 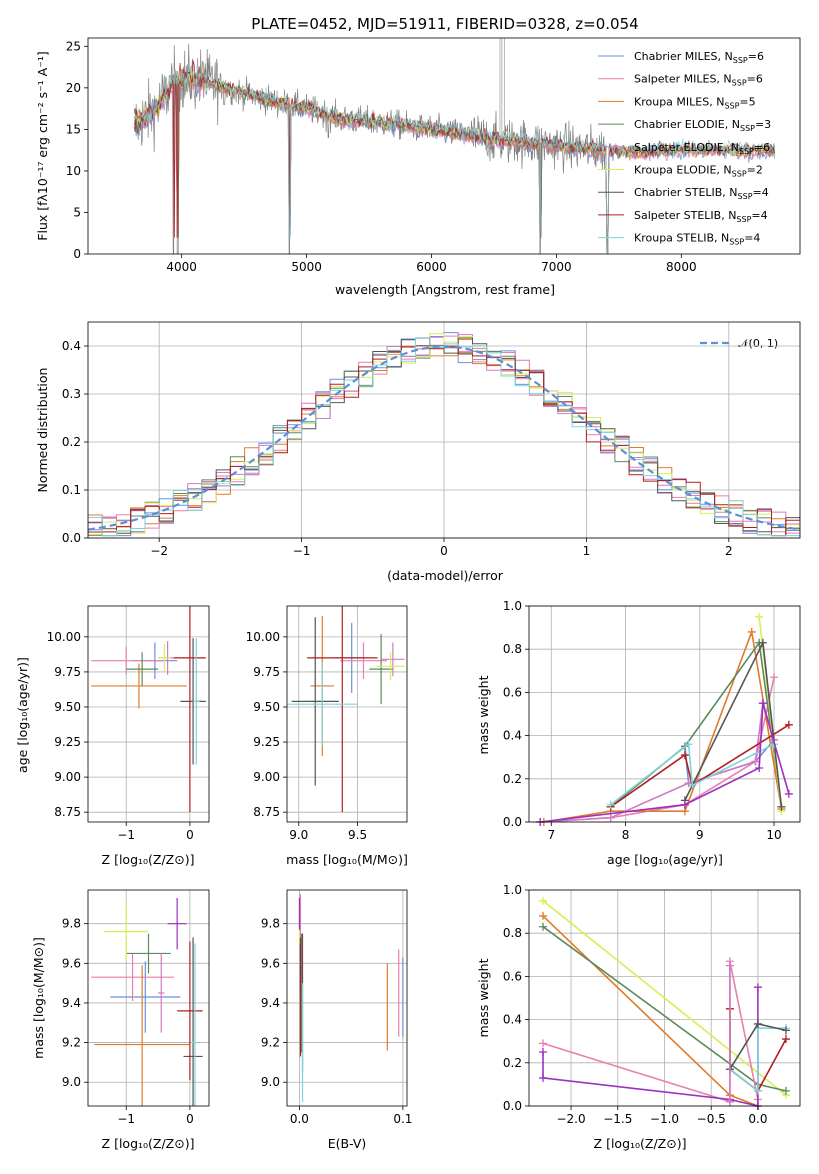 I want to click on zmass-ytick-label: 9.2, so click(x=71, y=1043).